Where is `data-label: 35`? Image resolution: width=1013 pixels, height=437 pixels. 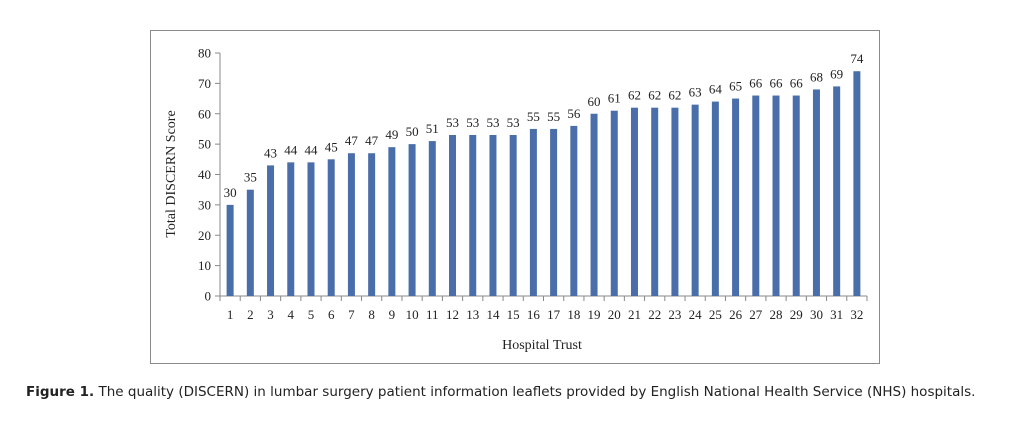 data-label: 35 is located at coordinates (250, 177).